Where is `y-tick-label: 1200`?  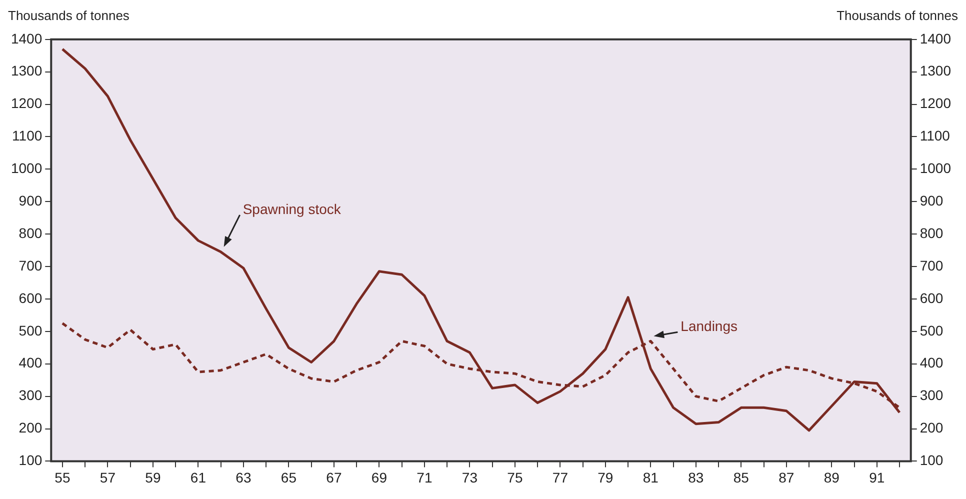
y-tick-label: 1200 is located at coordinates (26, 103).